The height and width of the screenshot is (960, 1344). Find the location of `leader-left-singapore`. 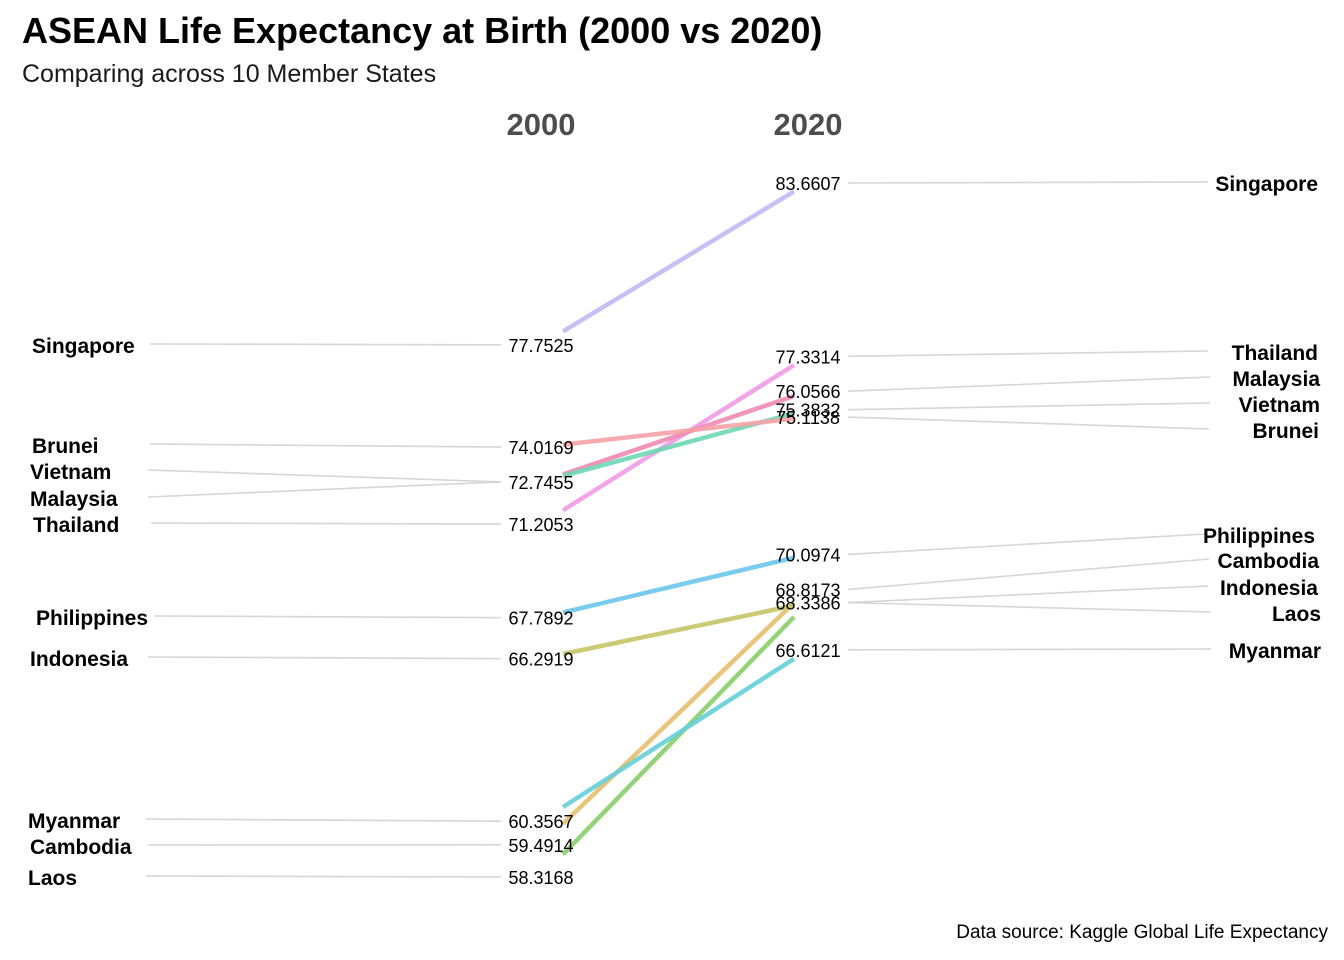

leader-left-singapore is located at coordinates (325, 344).